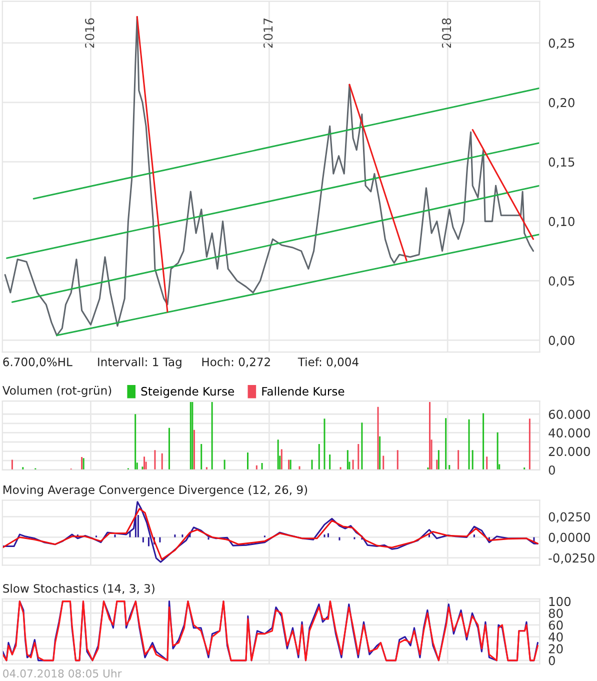 Image resolution: width=597 pixels, height=681 pixels. What do you see at coordinates (569, 451) in the screenshot?
I see `y-tick-label: 20.000` at bounding box center [569, 451].